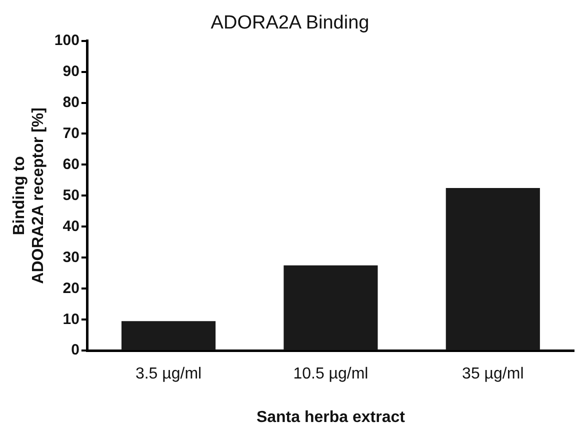 The width and height of the screenshot is (582, 439). I want to click on y-tick-label: 10, so click(71, 319).